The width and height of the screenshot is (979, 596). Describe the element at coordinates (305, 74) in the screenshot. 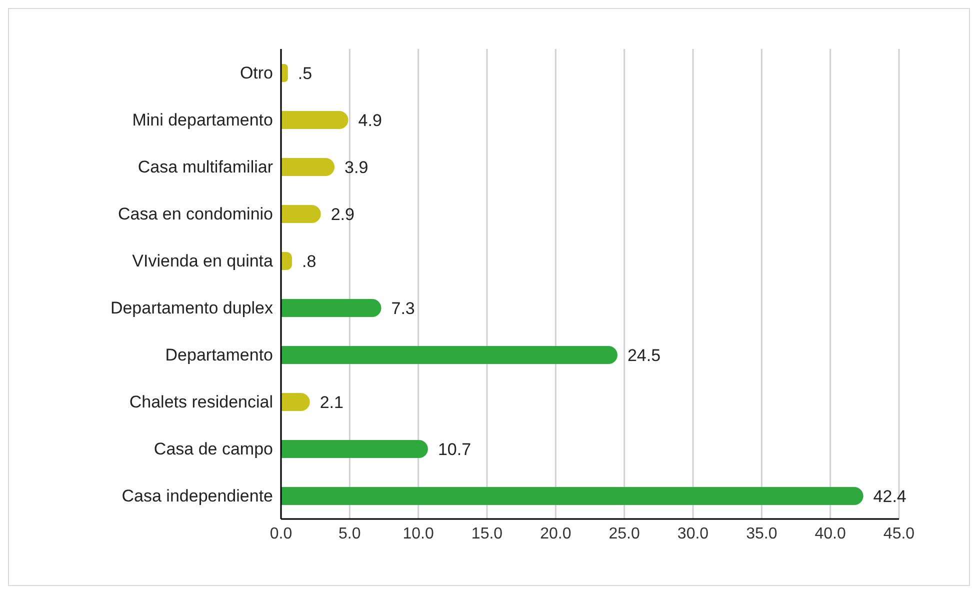

I see `data-label: .5` at that location.